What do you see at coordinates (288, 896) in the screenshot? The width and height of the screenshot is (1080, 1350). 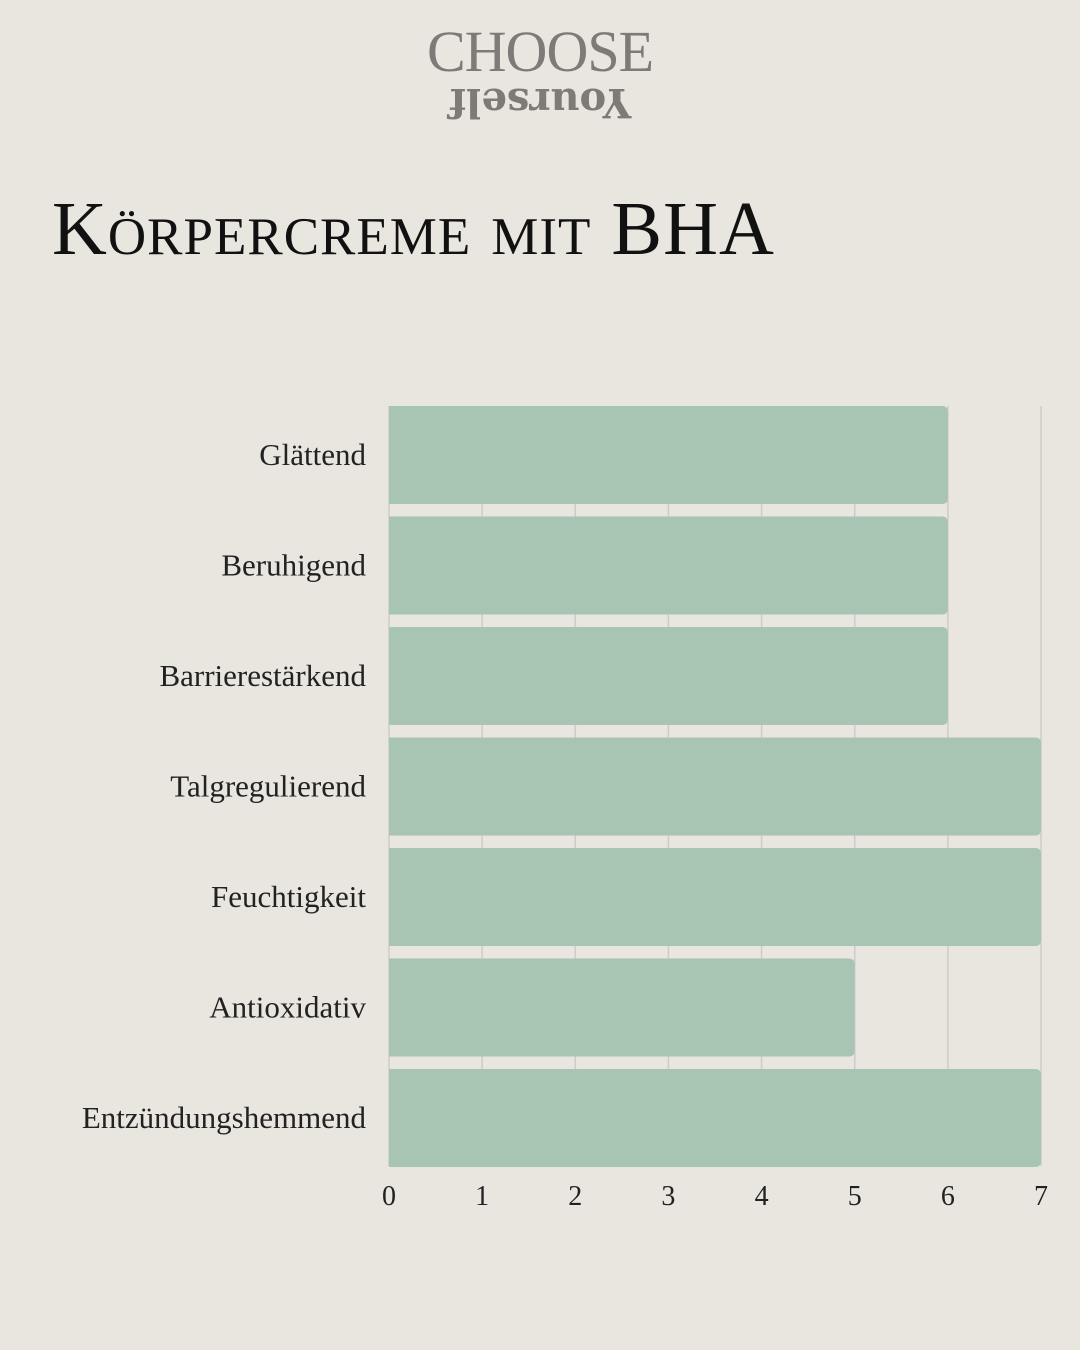 I see `category-label: Feuchtigkeit` at bounding box center [288, 896].